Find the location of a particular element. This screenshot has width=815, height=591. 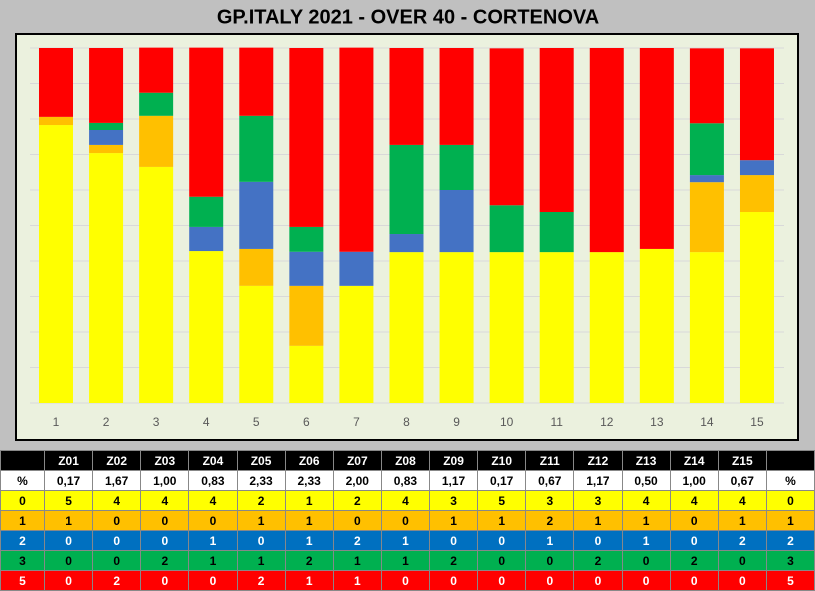

table-cell: Z01 is located at coordinates (68, 460).